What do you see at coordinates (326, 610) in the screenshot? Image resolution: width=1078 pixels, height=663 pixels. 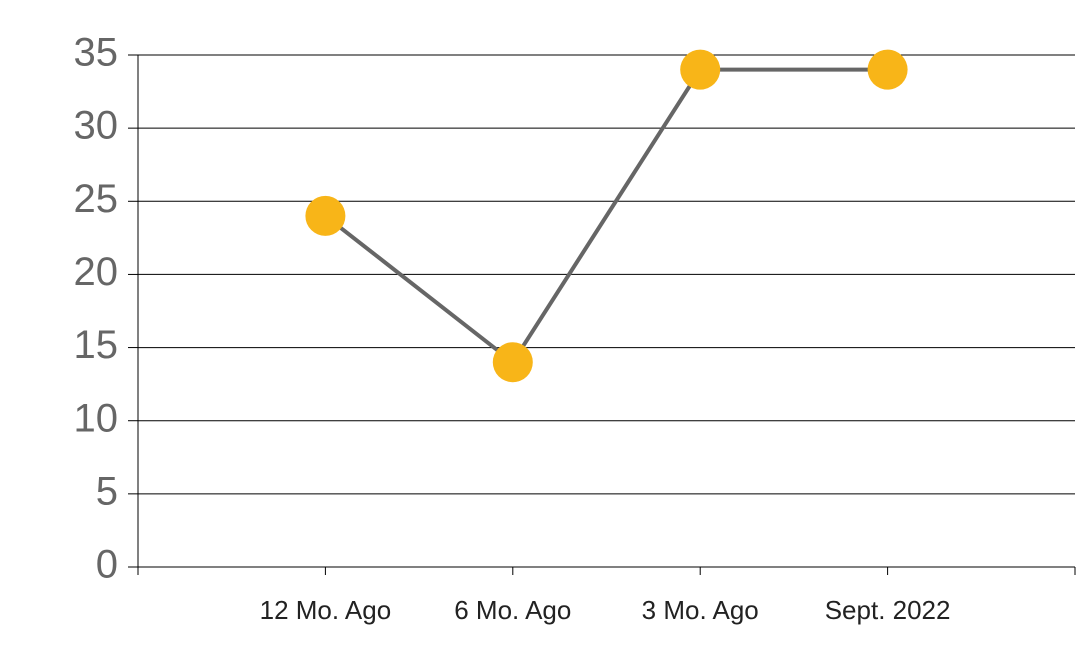 I see `x-tick-label: 12 Mo. Ago` at bounding box center [326, 610].